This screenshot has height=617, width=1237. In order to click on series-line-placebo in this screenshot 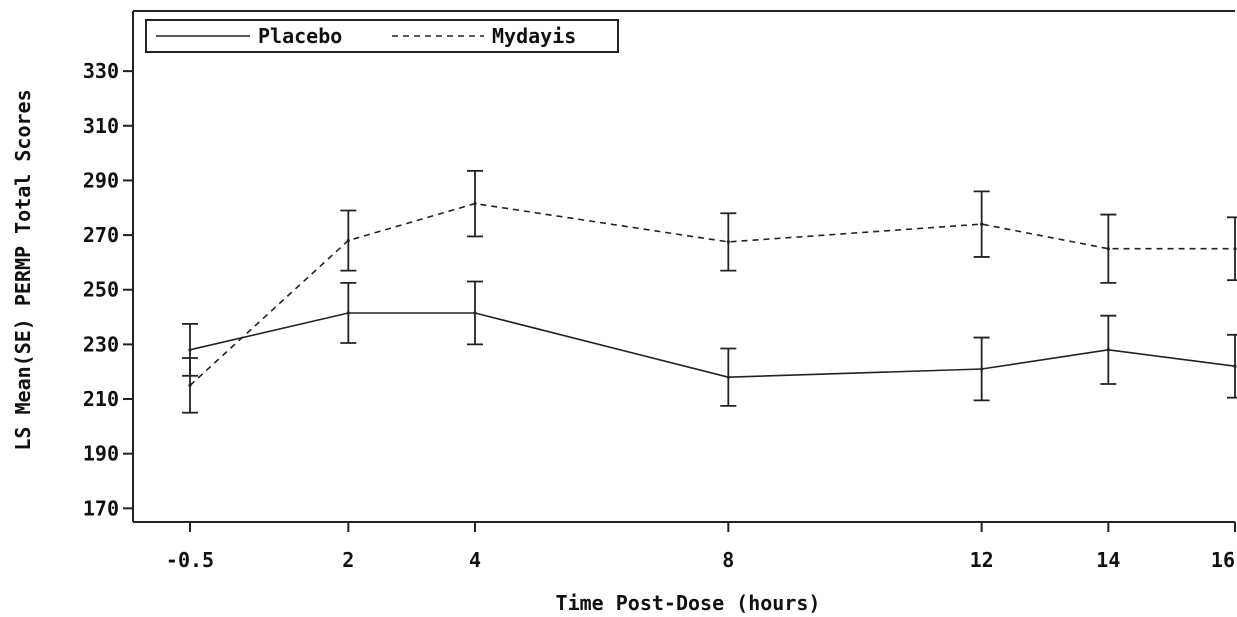, I will do `click(712, 345)`.